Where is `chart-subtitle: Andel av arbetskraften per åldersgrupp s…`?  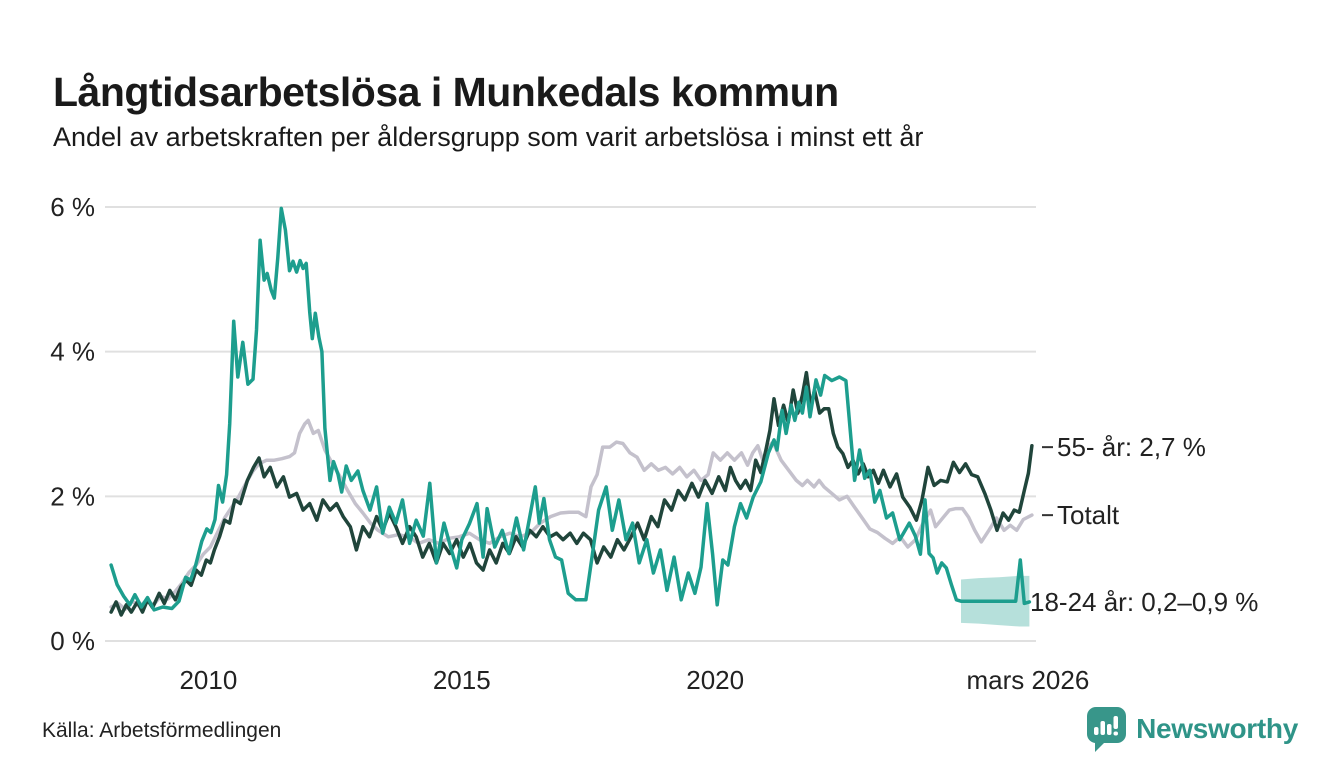 chart-subtitle: Andel av arbetskraften per åldersgrupp s… is located at coordinates (488, 137).